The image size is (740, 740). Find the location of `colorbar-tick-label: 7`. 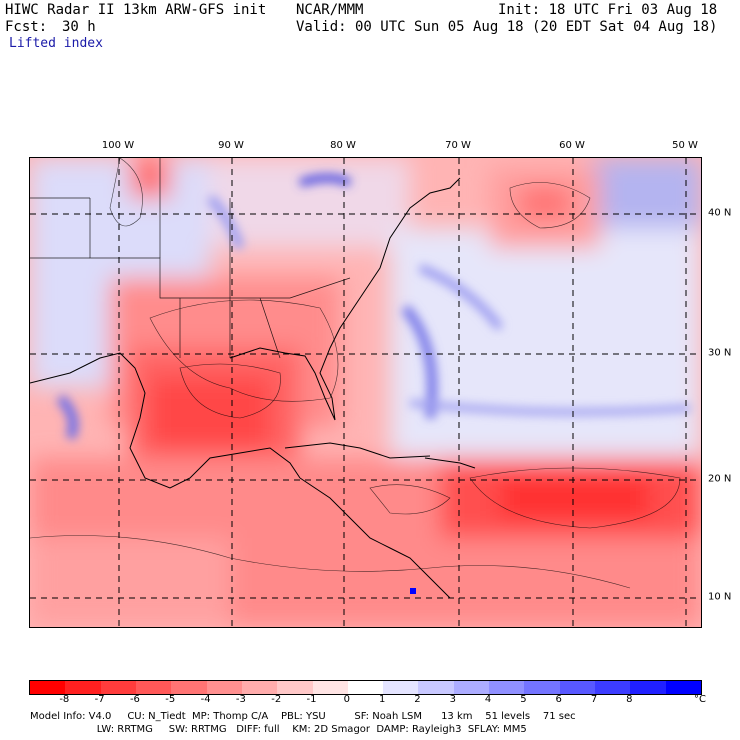

colorbar-tick-label: 7 is located at coordinates (594, 699).